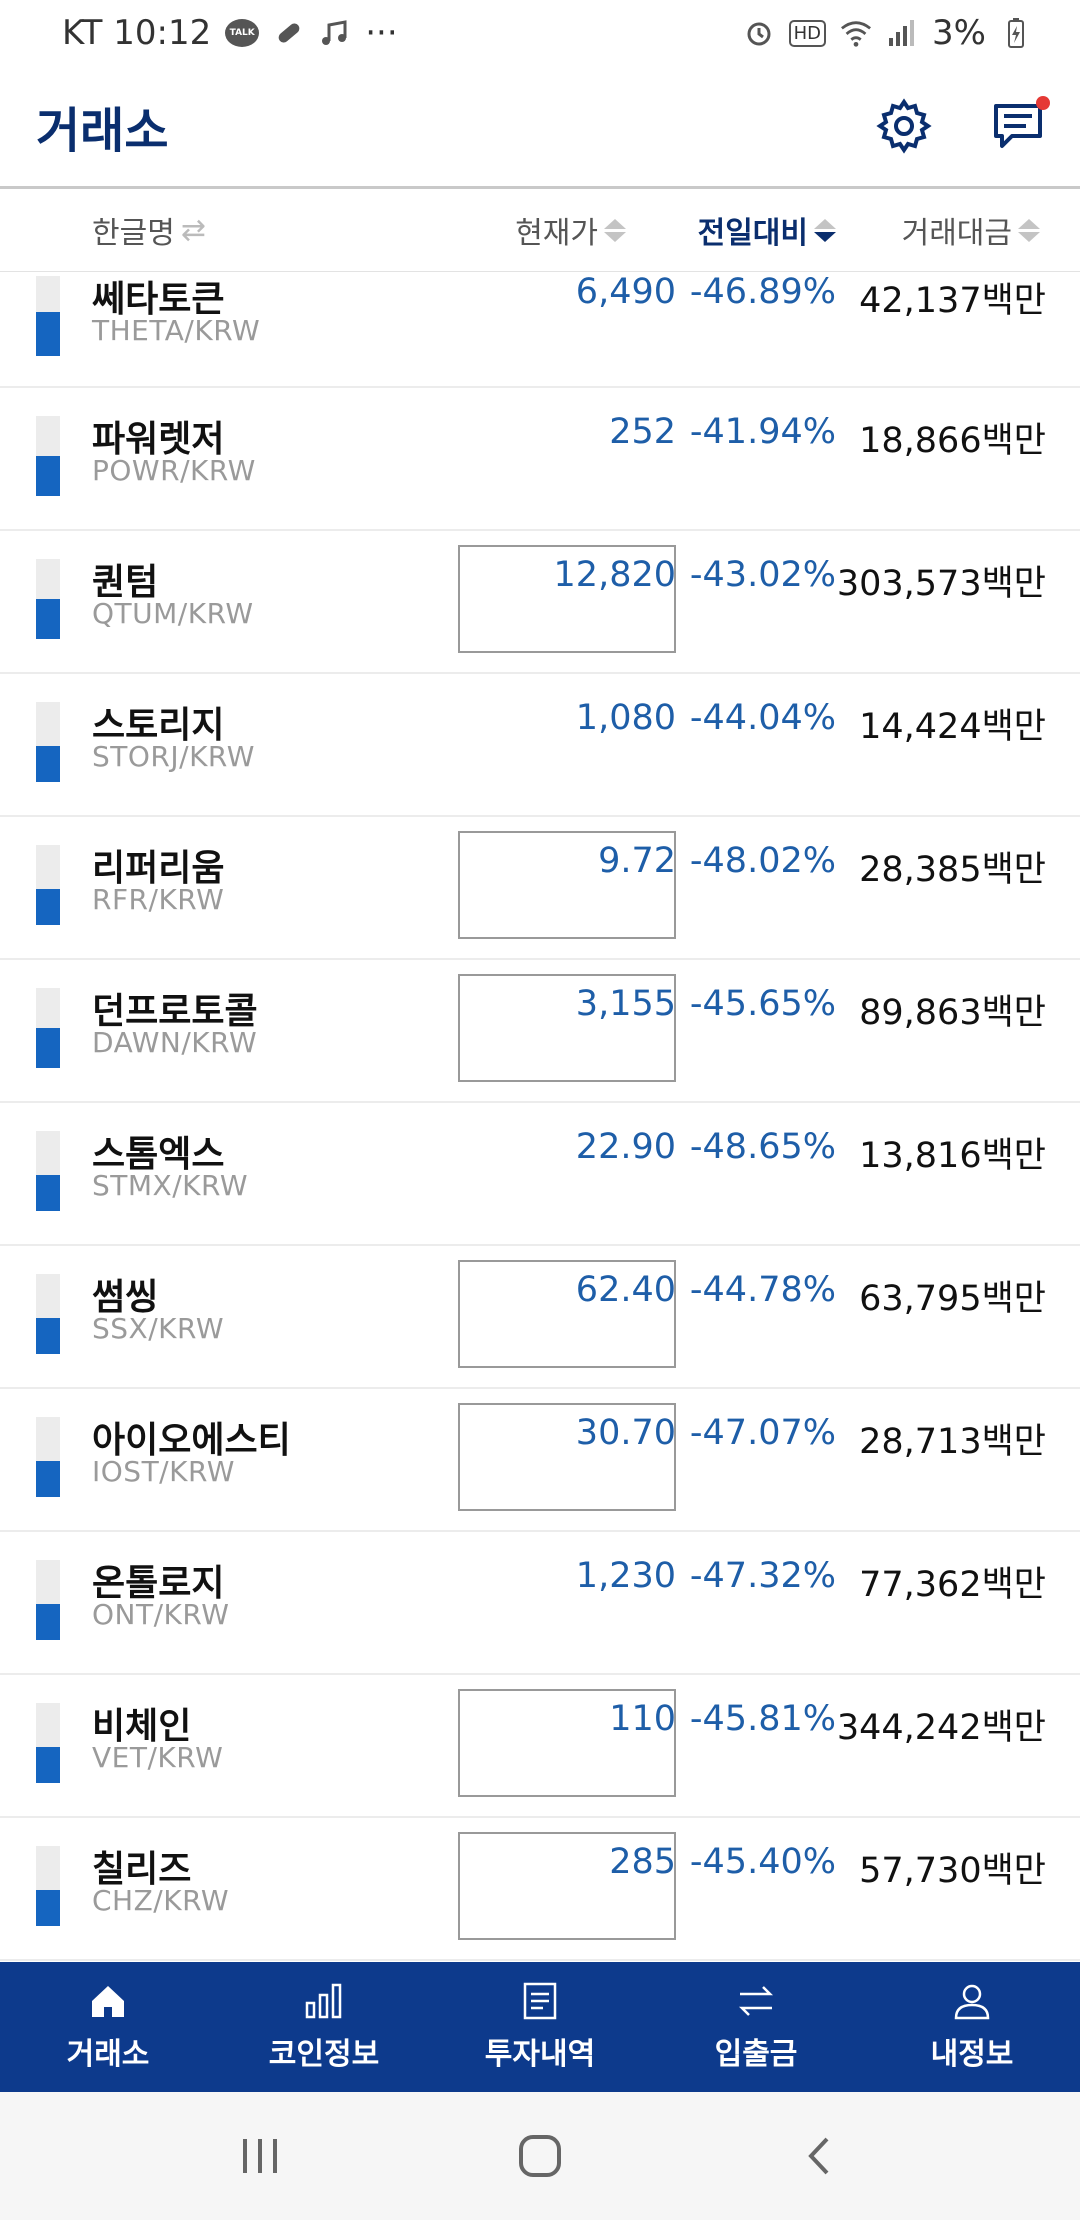  Describe the element at coordinates (1016, 33) in the screenshot. I see `battery-charging-icon` at that location.